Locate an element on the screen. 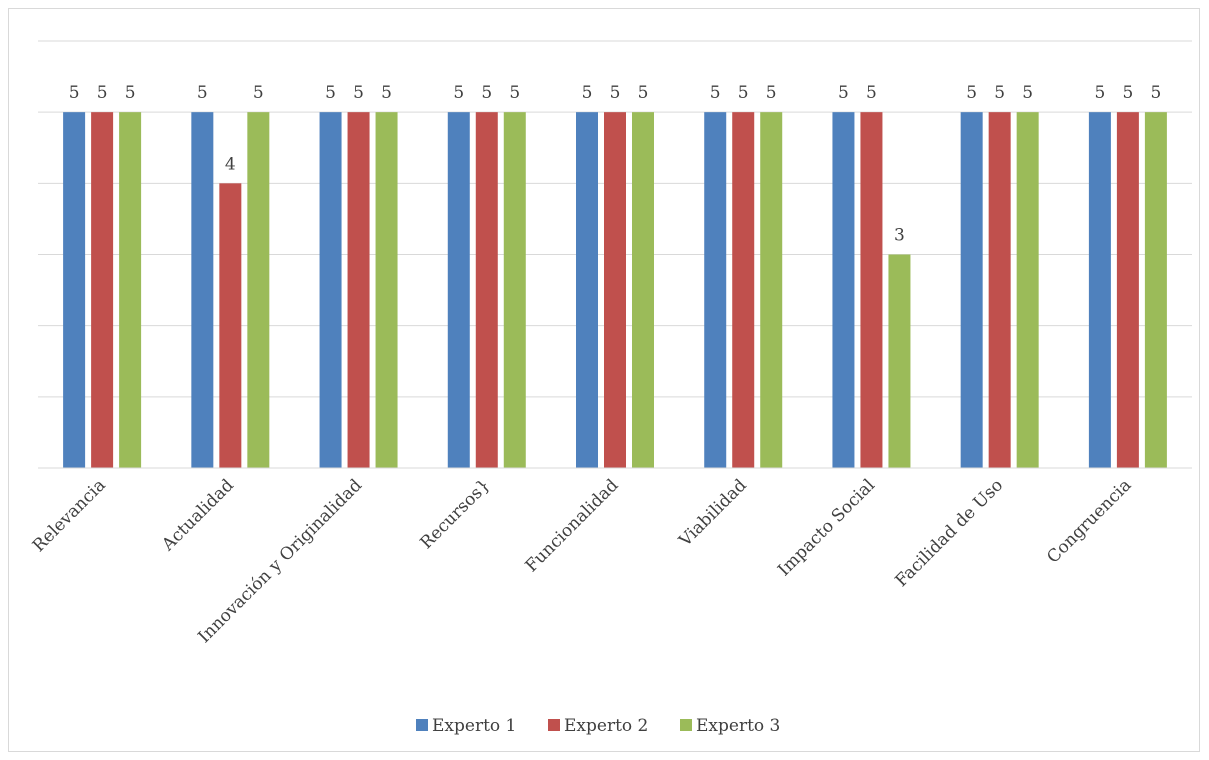 The image size is (1209, 760). legend-label: Experto 1 is located at coordinates (474, 726).